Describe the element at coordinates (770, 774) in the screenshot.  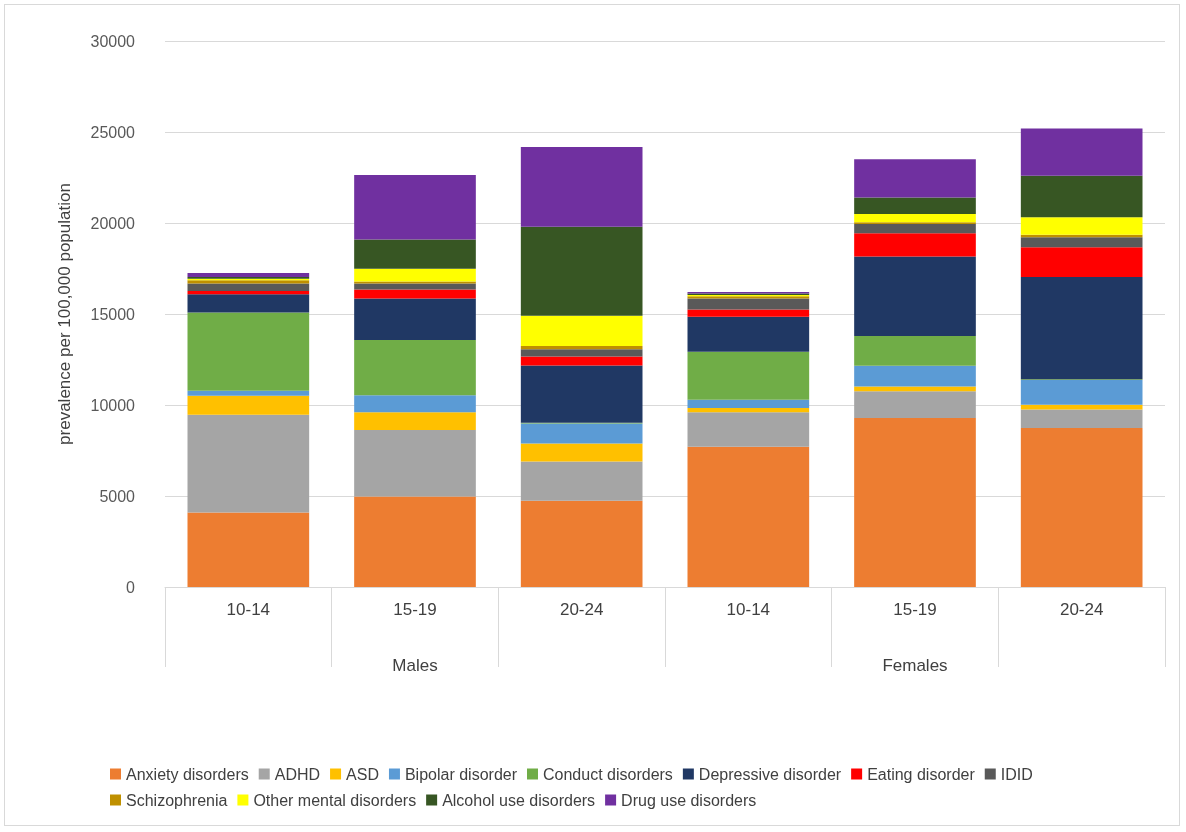
I see `legend-label: Depressive disorder` at that location.